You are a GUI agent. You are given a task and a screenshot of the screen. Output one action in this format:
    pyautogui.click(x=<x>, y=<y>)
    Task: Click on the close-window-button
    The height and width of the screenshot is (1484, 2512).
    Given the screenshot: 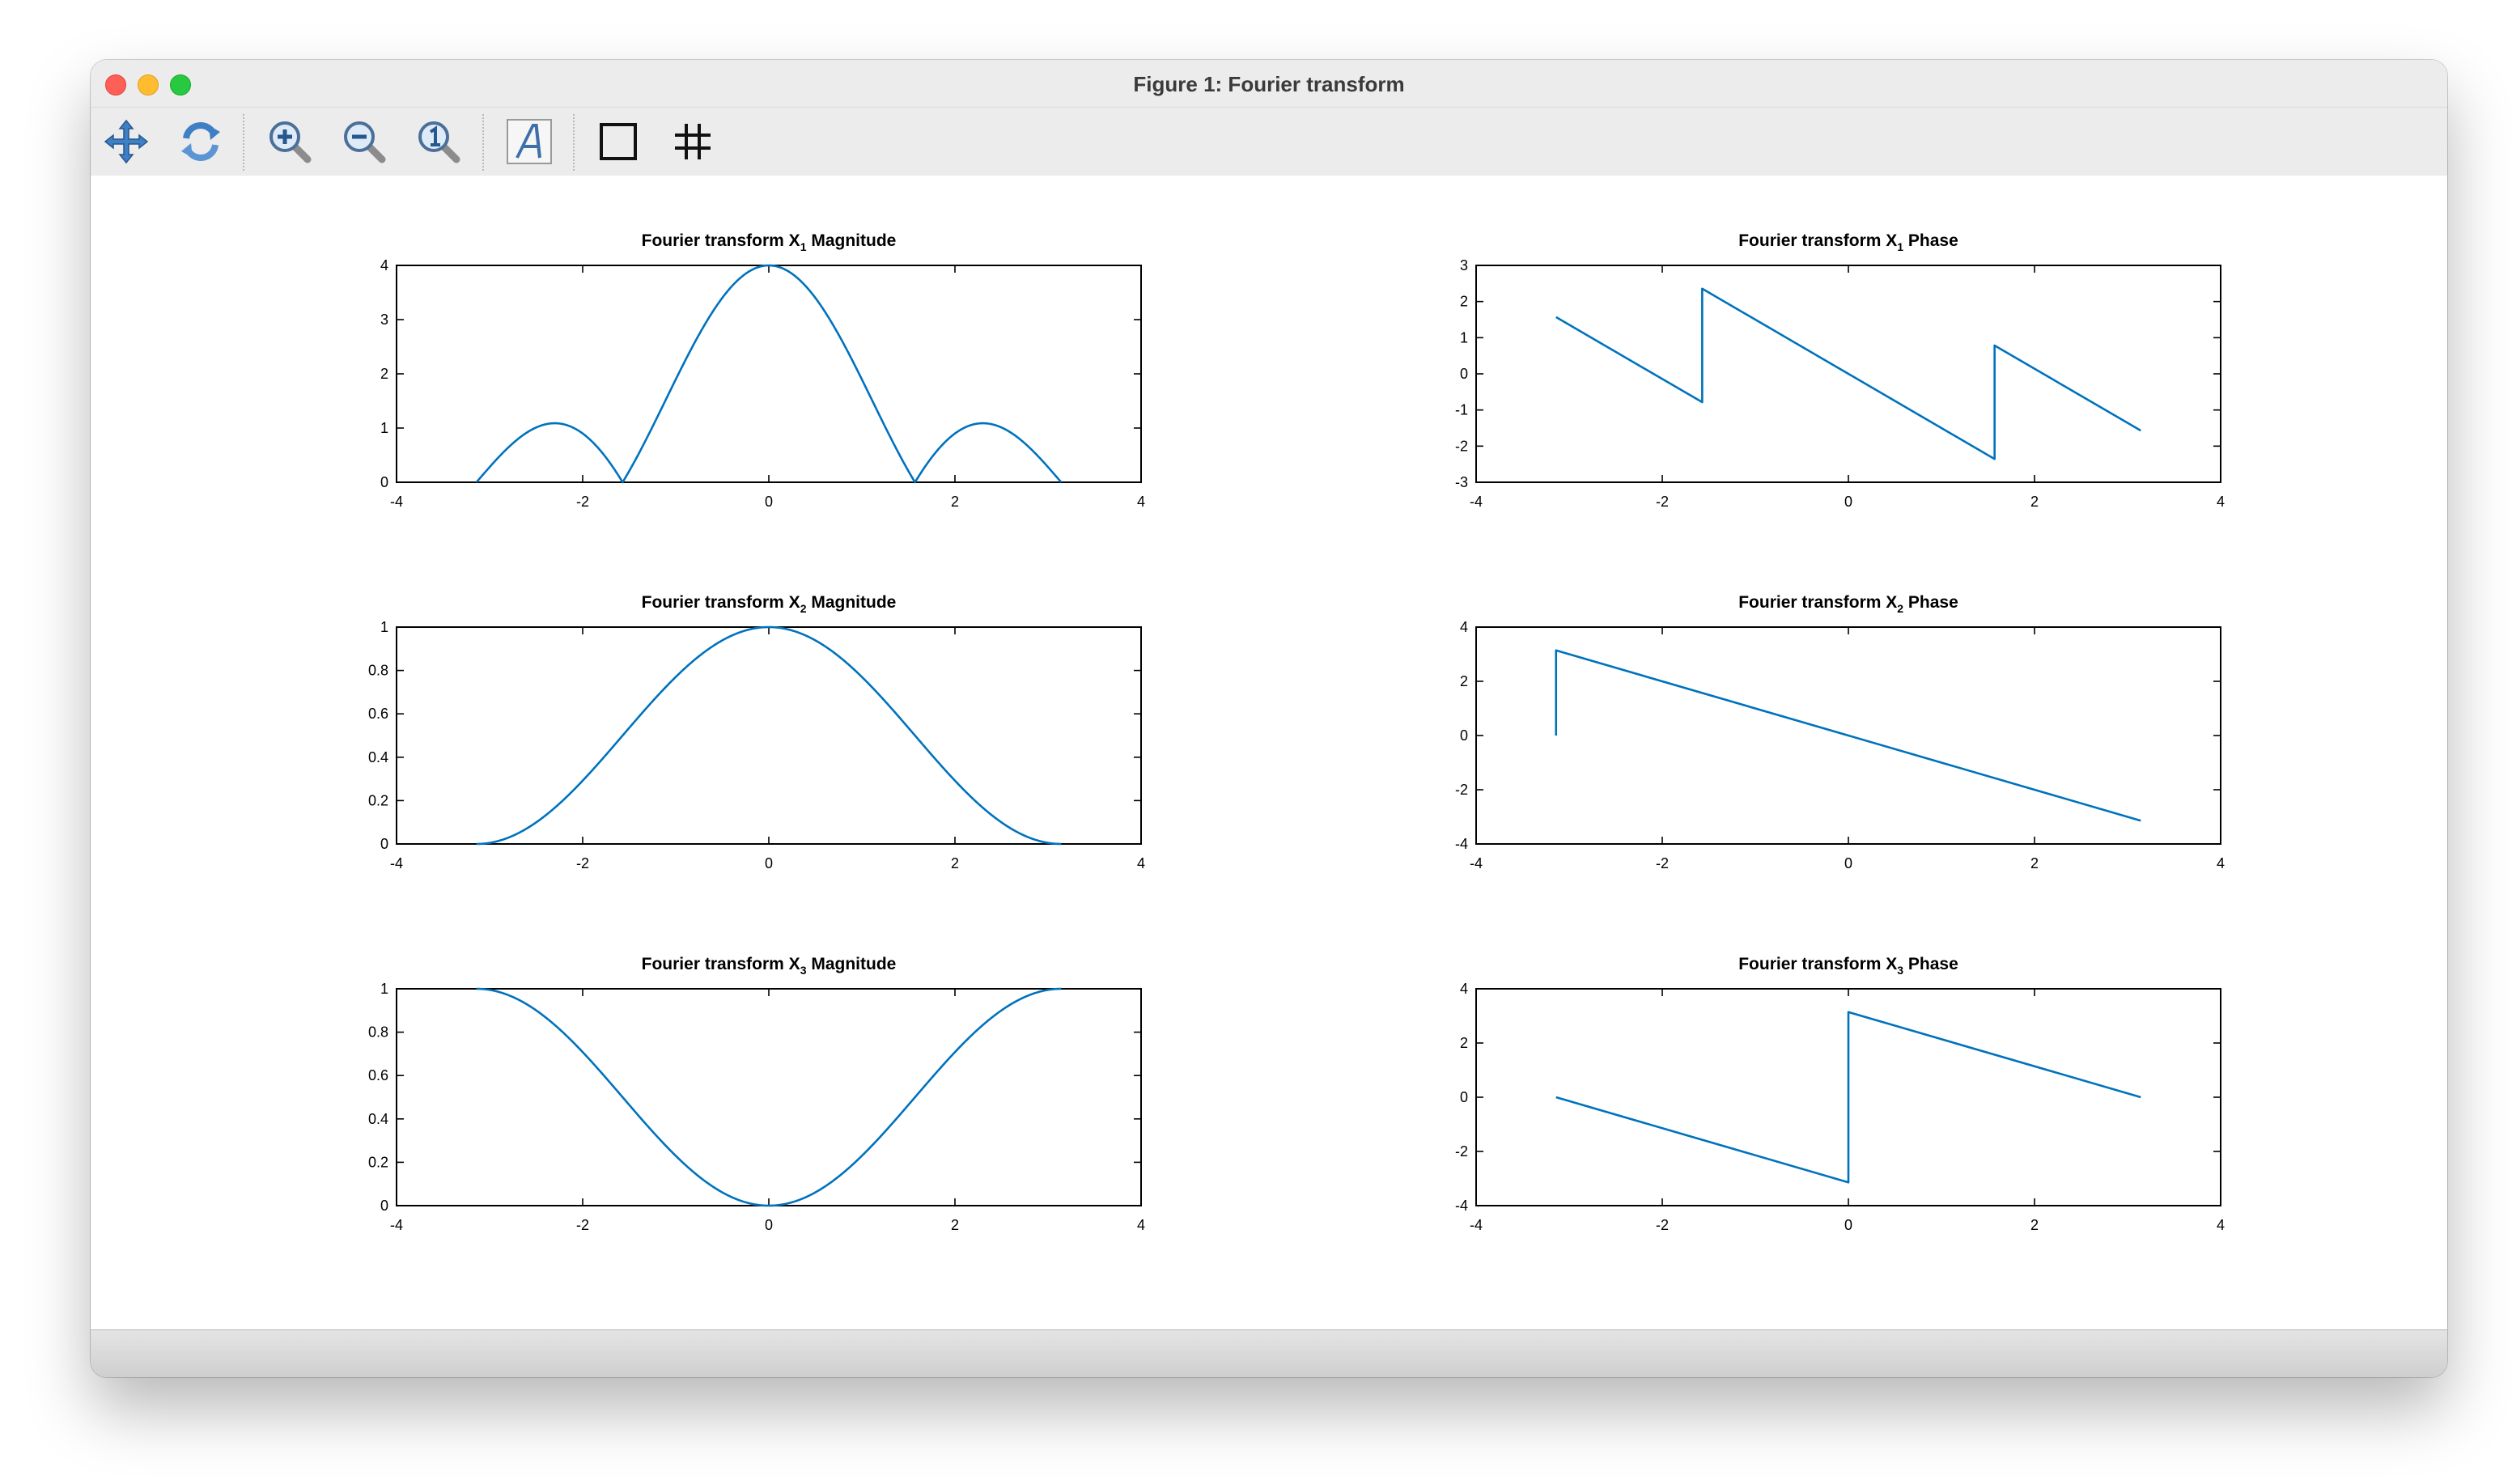 What is the action you would take?
    pyautogui.click(x=115, y=84)
    